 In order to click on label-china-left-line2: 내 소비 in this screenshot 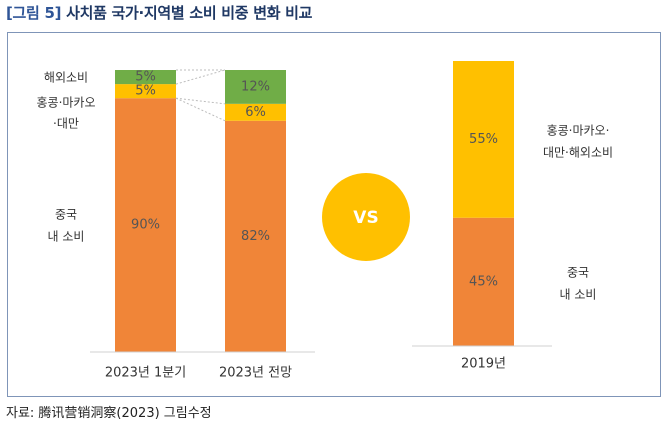, I will do `click(66, 237)`.